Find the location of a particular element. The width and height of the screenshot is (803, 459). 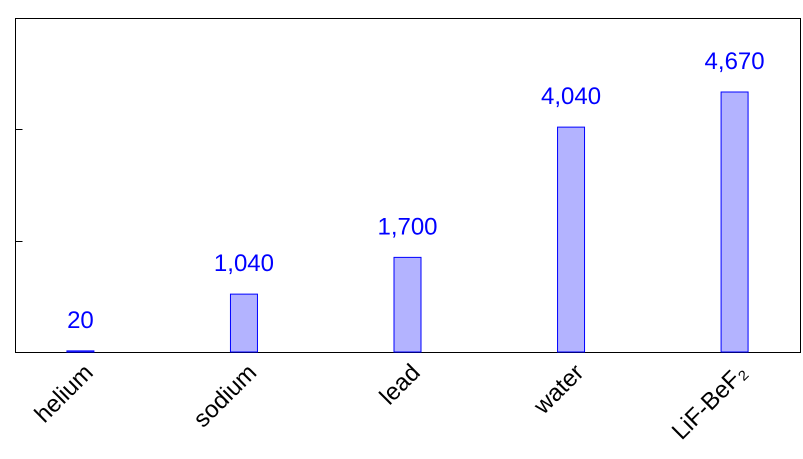

data-label: 20 is located at coordinates (80, 320).